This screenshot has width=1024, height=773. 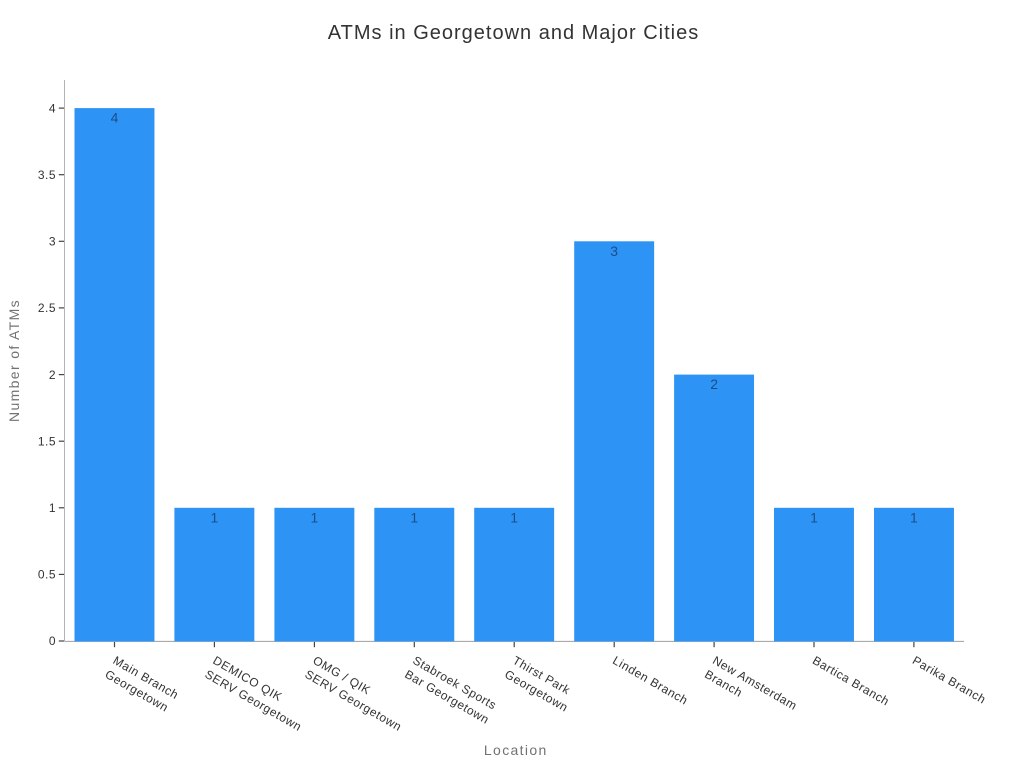 What do you see at coordinates (52, 641) in the screenshot?
I see `svg-text: 0` at bounding box center [52, 641].